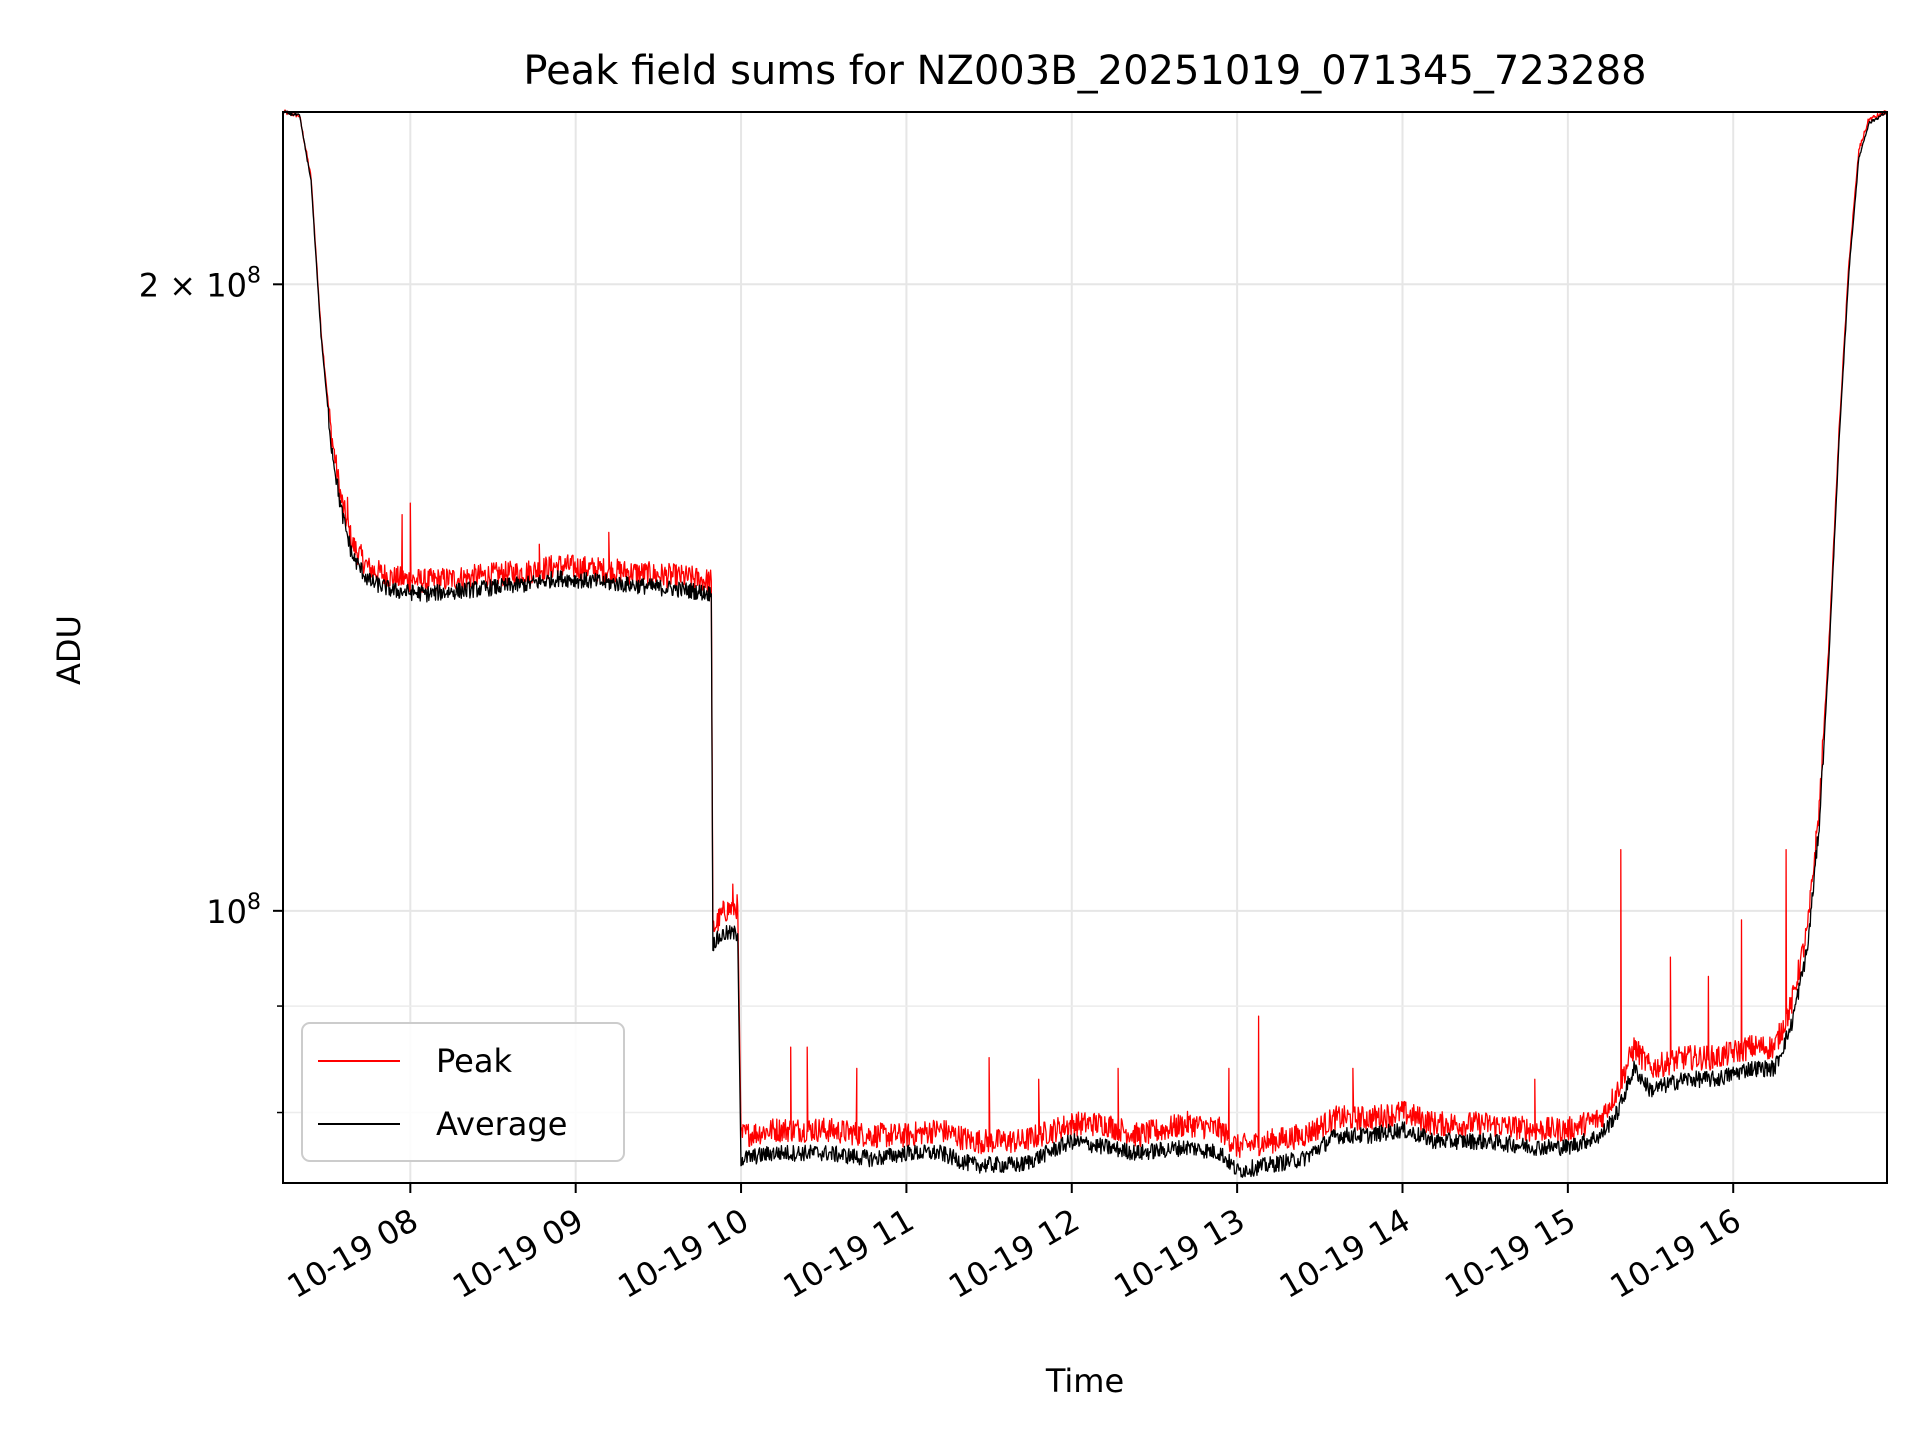 This screenshot has height=1440, width=1920. I want to click on x-tick-label: 10-19 16, so click(1676, 1253).